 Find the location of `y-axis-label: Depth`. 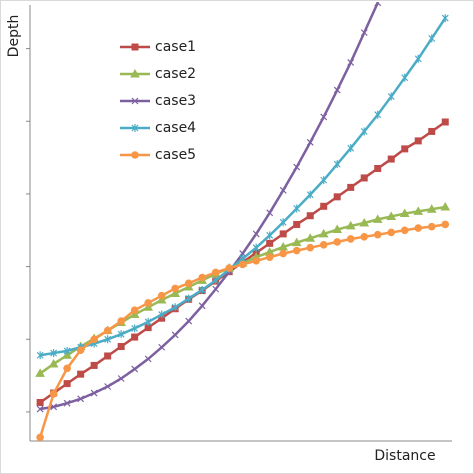

y-axis-label: Depth is located at coordinates (14, 36).